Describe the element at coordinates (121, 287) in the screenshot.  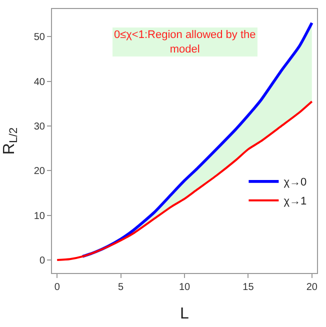
I see `x-tick-label: 5` at that location.